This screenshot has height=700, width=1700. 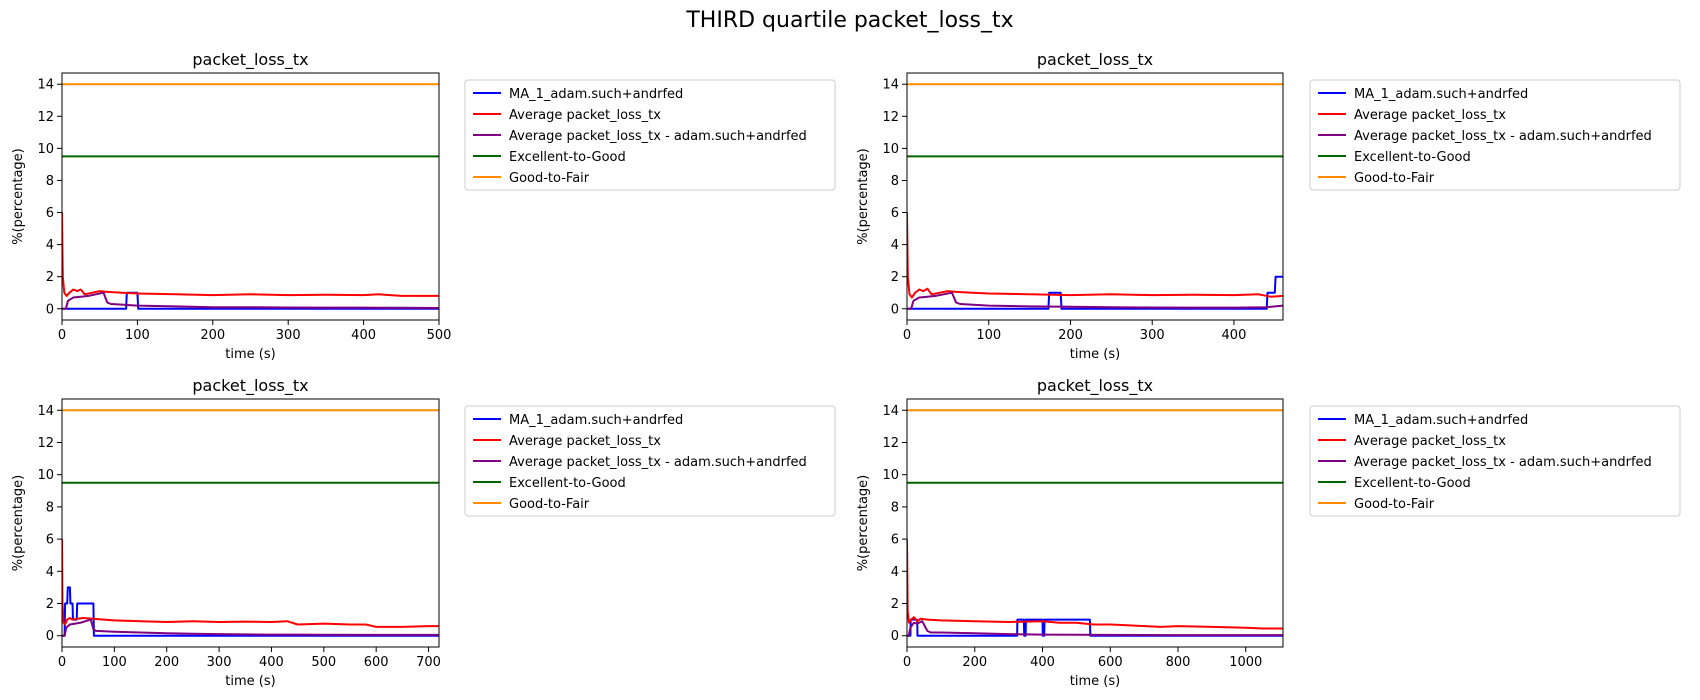 What do you see at coordinates (1178, 662) in the screenshot?
I see `x-tick-label: 800` at bounding box center [1178, 662].